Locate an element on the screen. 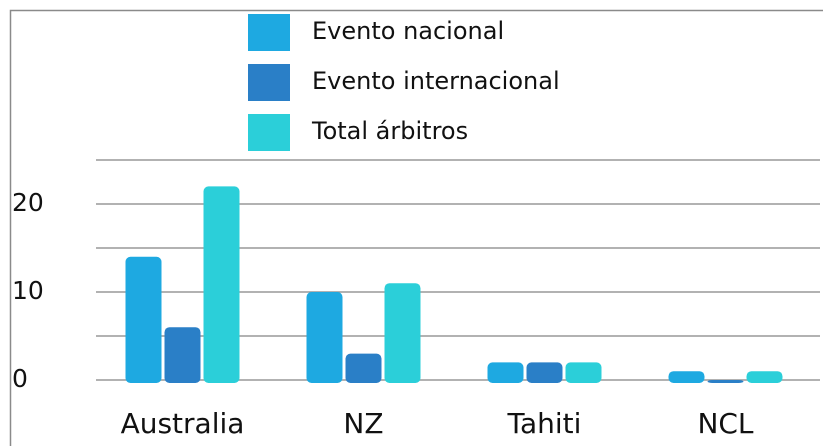 The image size is (823, 446). x-tick-label: Australia is located at coordinates (183, 423).